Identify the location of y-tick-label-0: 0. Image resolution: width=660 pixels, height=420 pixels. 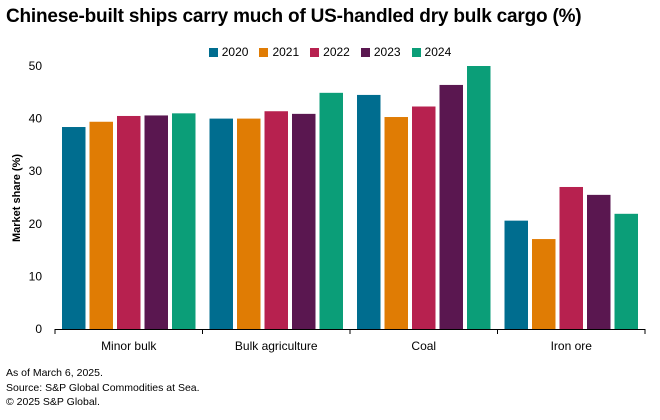
(38, 329).